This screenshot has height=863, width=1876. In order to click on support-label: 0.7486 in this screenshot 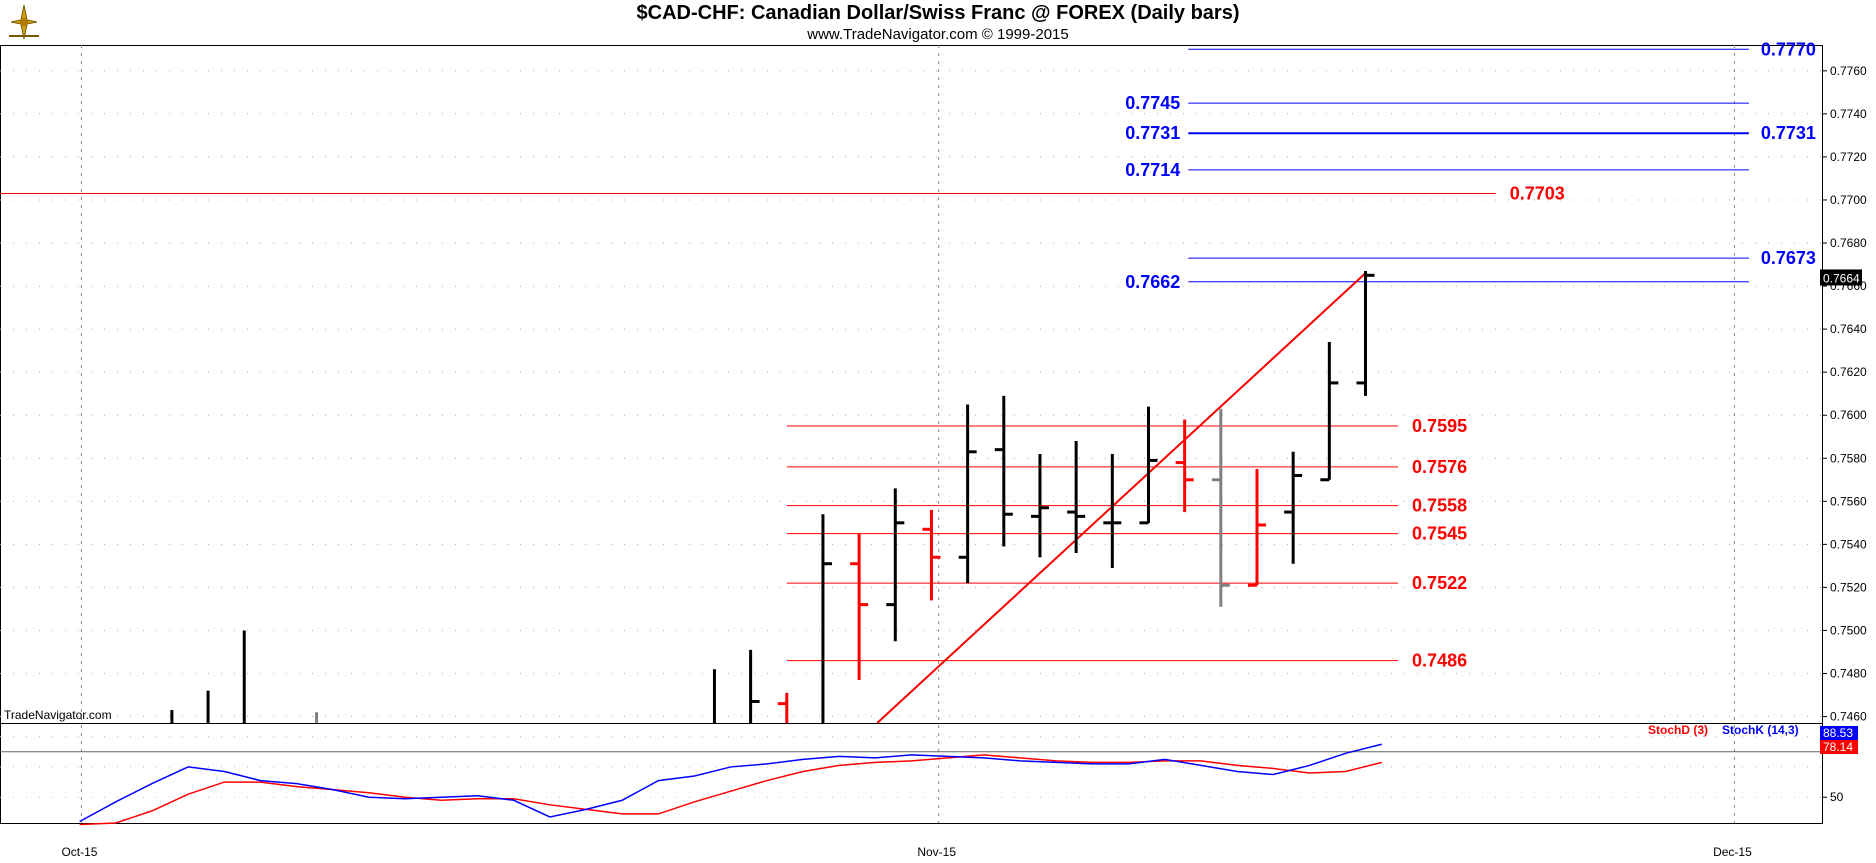, I will do `click(1439, 661)`.